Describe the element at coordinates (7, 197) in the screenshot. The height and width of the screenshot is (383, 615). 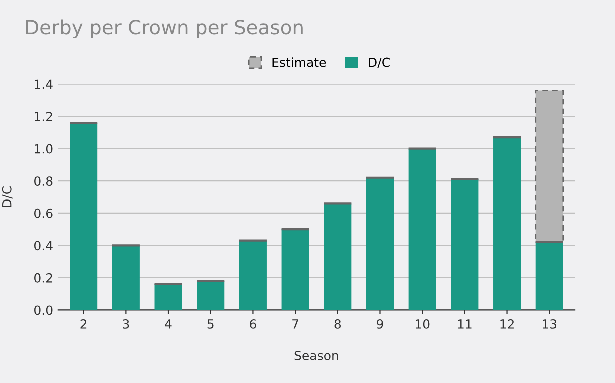
I see `y-axis-title: D/C` at that location.